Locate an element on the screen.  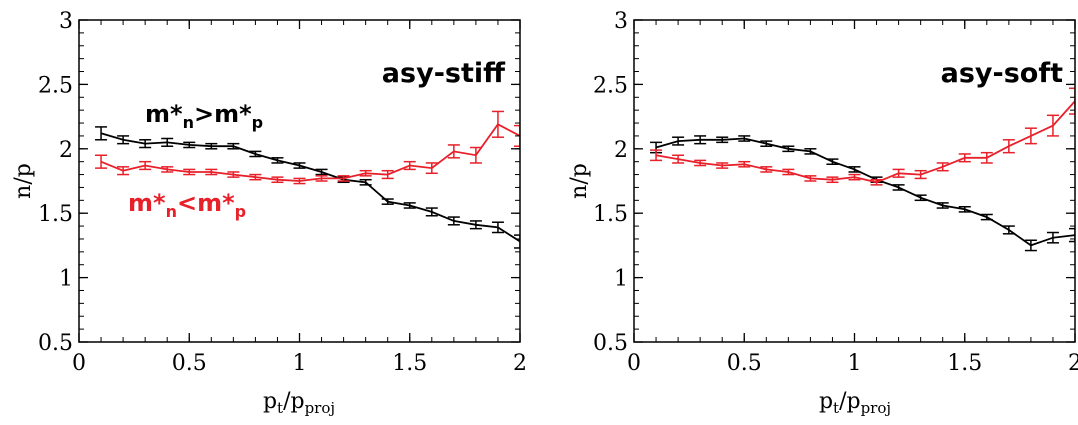
legend-label-black: m*n>m*p is located at coordinates (204, 116).